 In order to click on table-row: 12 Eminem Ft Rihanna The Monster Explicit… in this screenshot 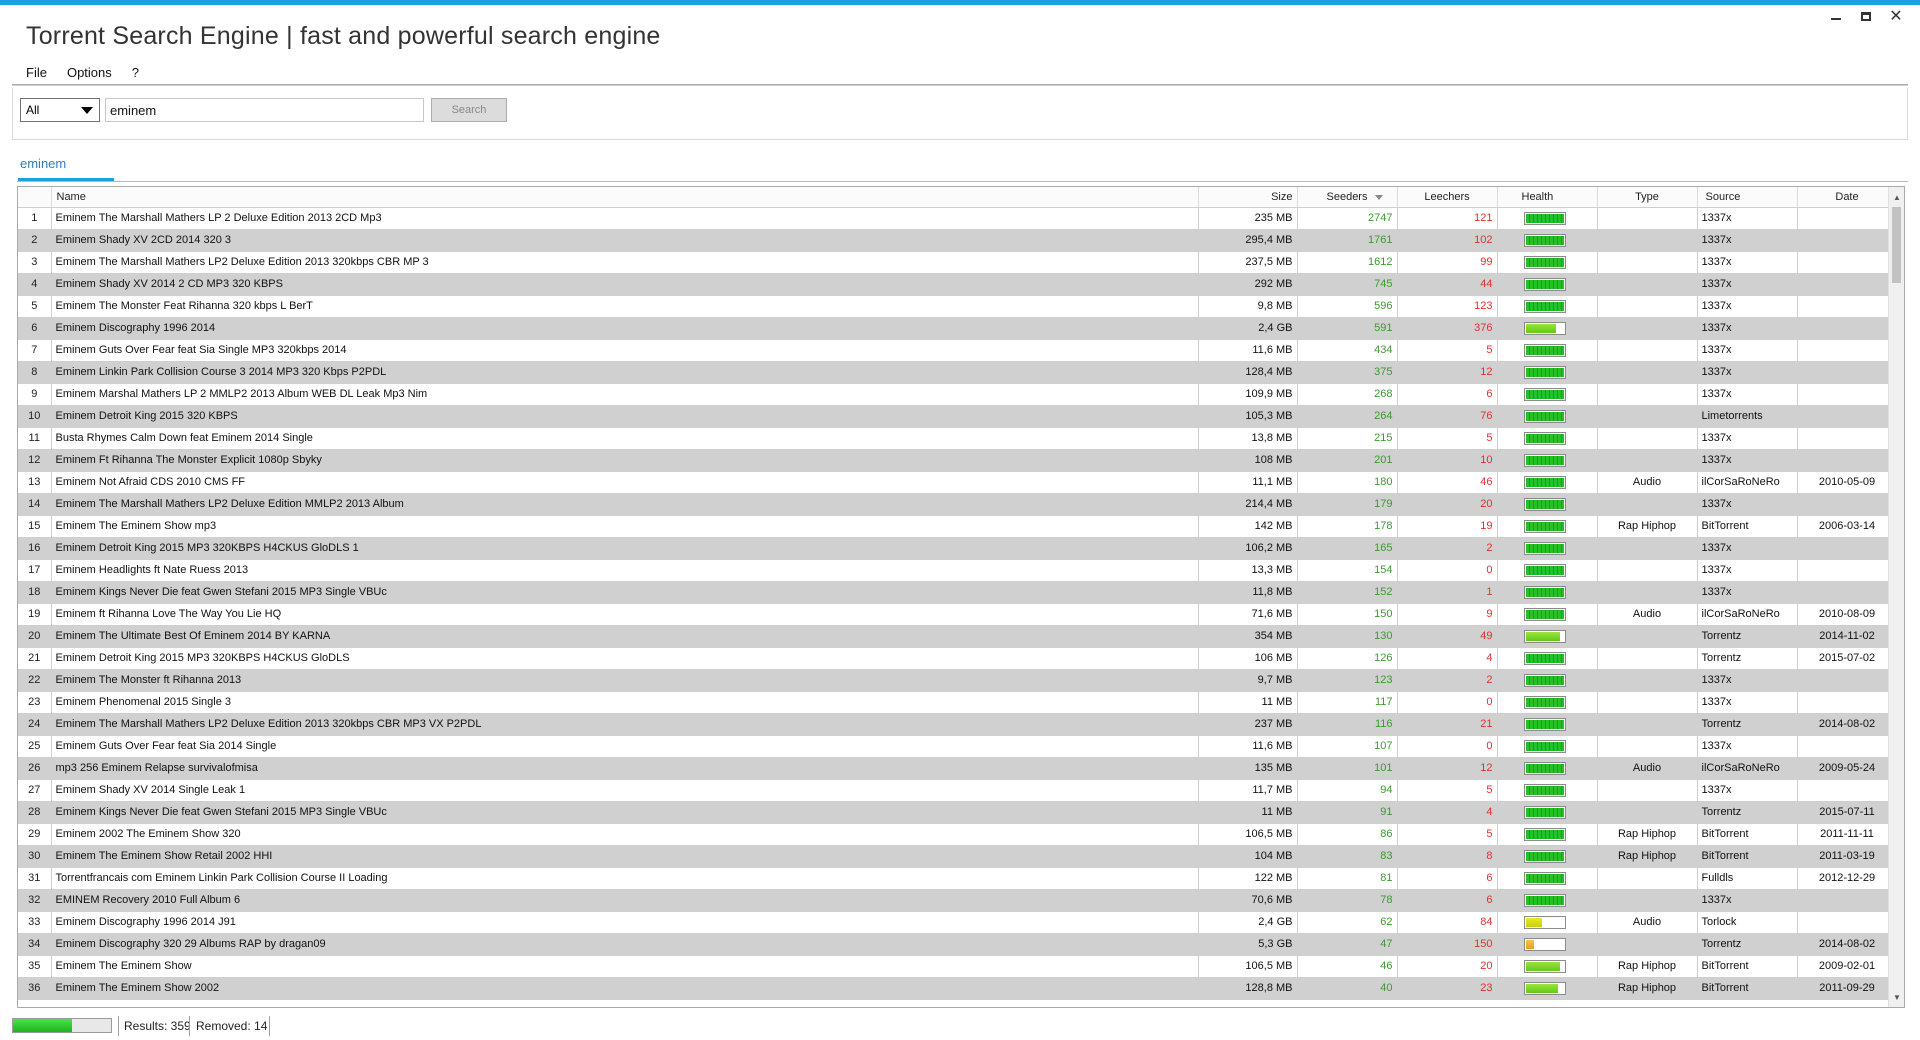, I will do `click(958, 460)`.